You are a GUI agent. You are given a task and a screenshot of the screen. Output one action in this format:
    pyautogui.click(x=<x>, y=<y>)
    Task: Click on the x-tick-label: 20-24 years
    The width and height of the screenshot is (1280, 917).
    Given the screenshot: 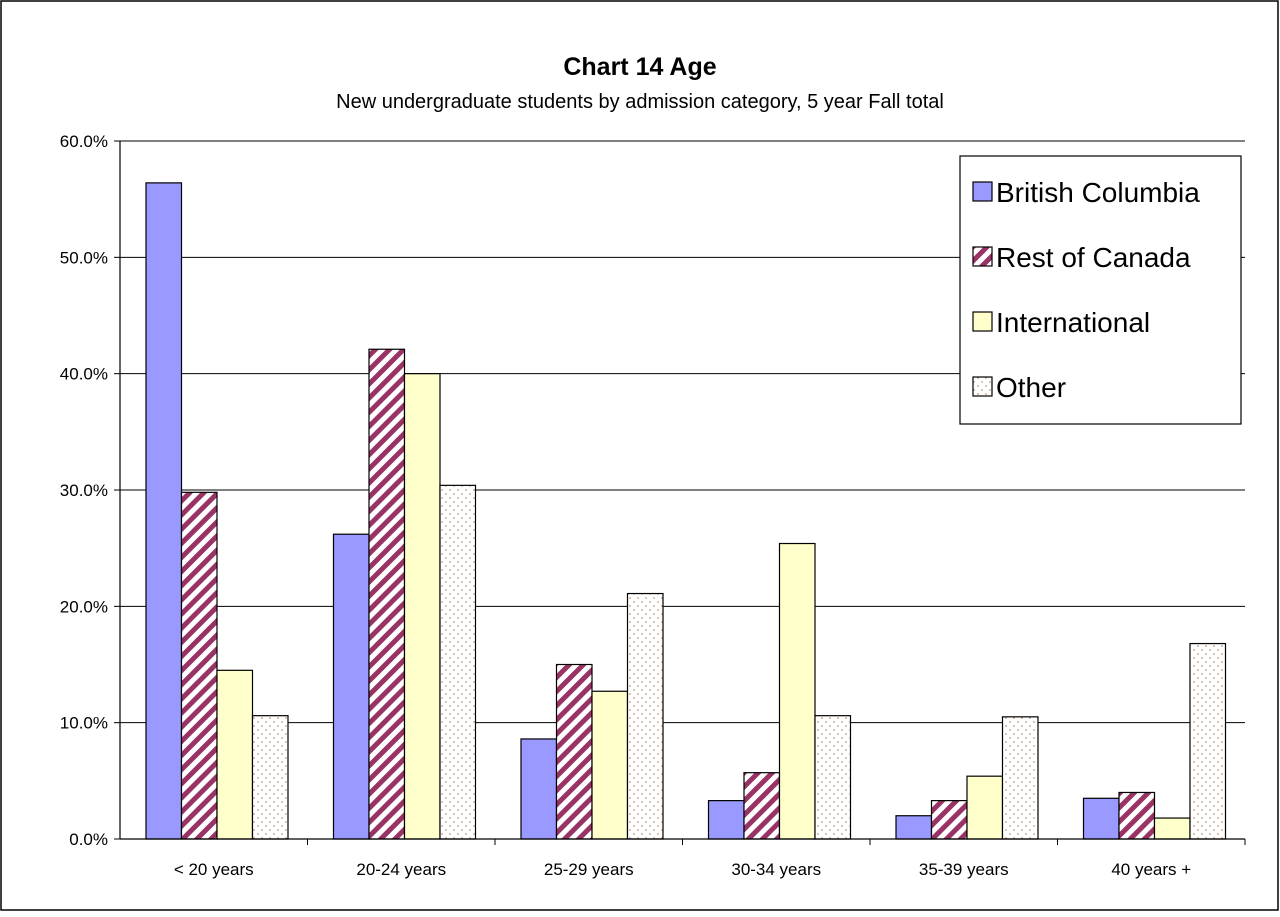 What is the action you would take?
    pyautogui.click(x=401, y=869)
    